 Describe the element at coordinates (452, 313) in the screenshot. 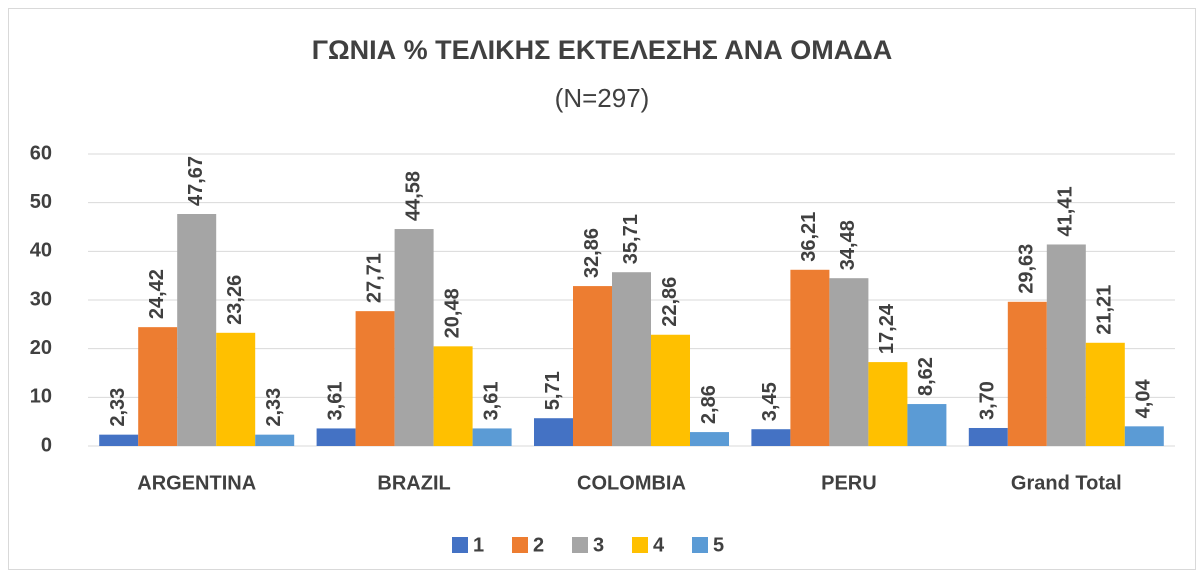

I see `data-label: 20,48` at that location.